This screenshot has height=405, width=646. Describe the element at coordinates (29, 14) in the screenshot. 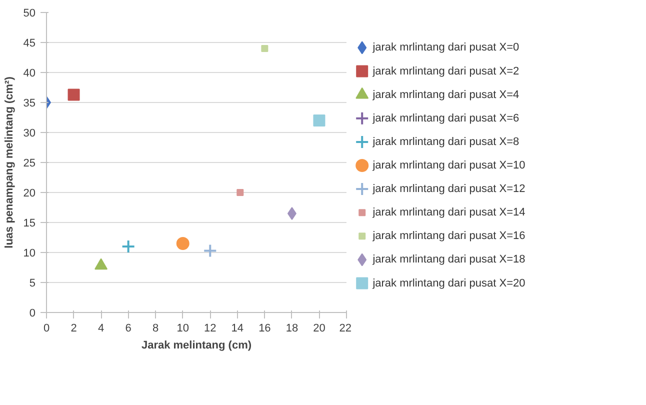

I see `y-tick-label: 50` at that location.